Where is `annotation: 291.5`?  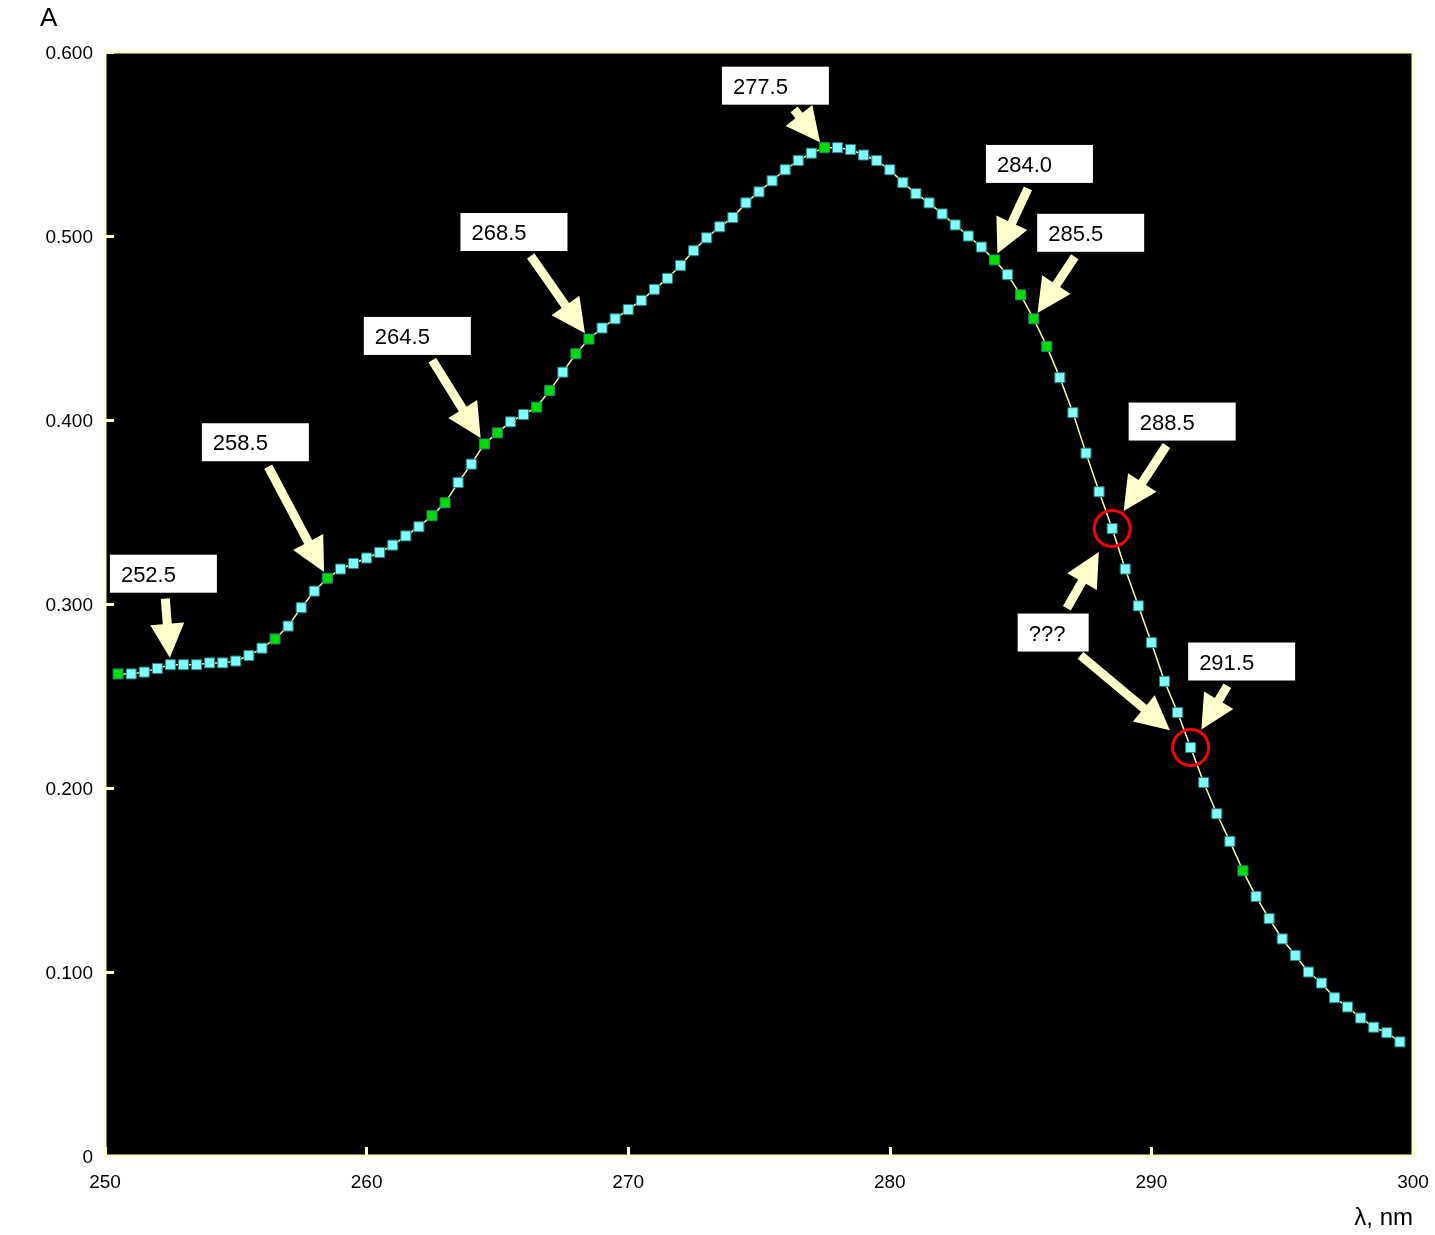
annotation: 291.5 is located at coordinates (1227, 662).